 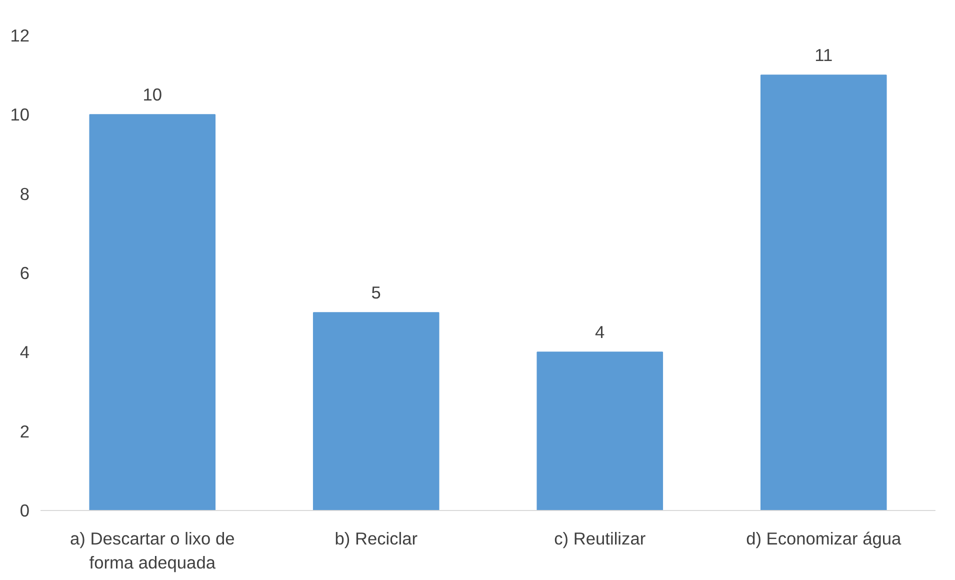 I want to click on y-tick-label: 6, so click(x=25, y=273).